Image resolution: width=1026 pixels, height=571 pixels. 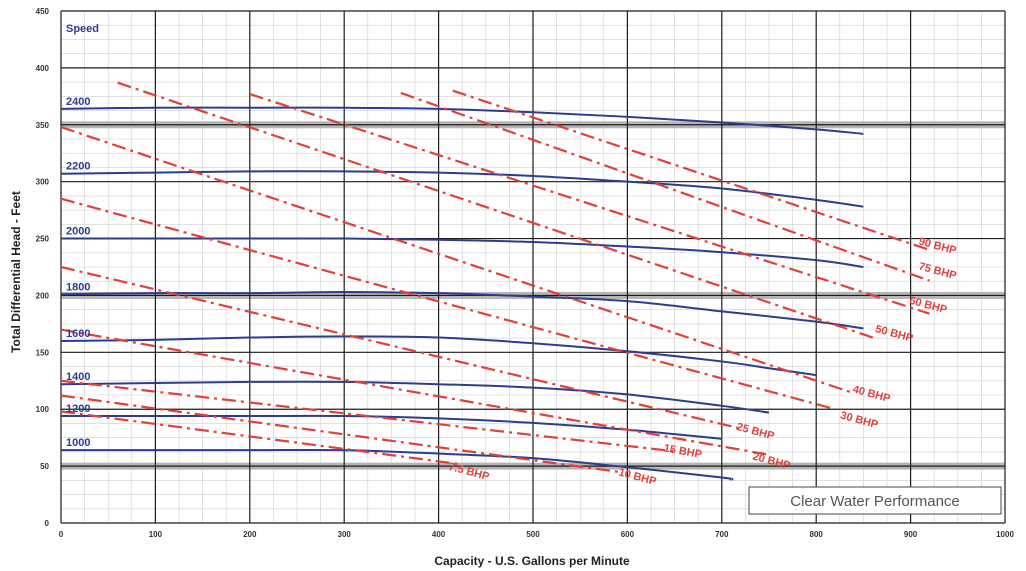 I want to click on bhp-line-10-bhp, so click(x=339, y=433).